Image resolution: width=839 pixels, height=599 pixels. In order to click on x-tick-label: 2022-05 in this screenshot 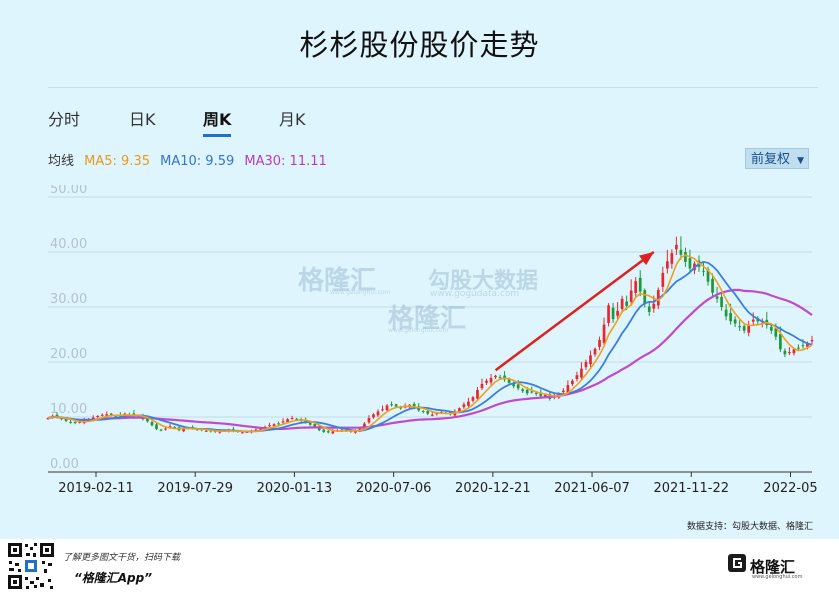, I will do `click(790, 488)`.